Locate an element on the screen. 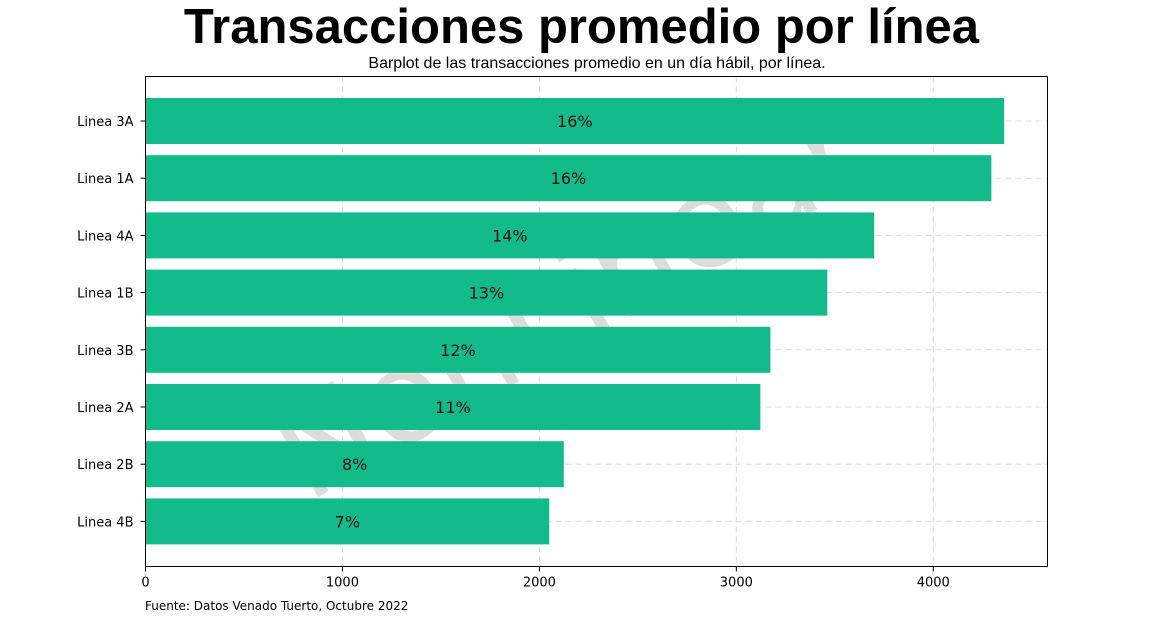 This screenshot has width=1163, height=636. category-label: Linea 1B is located at coordinates (105, 294).